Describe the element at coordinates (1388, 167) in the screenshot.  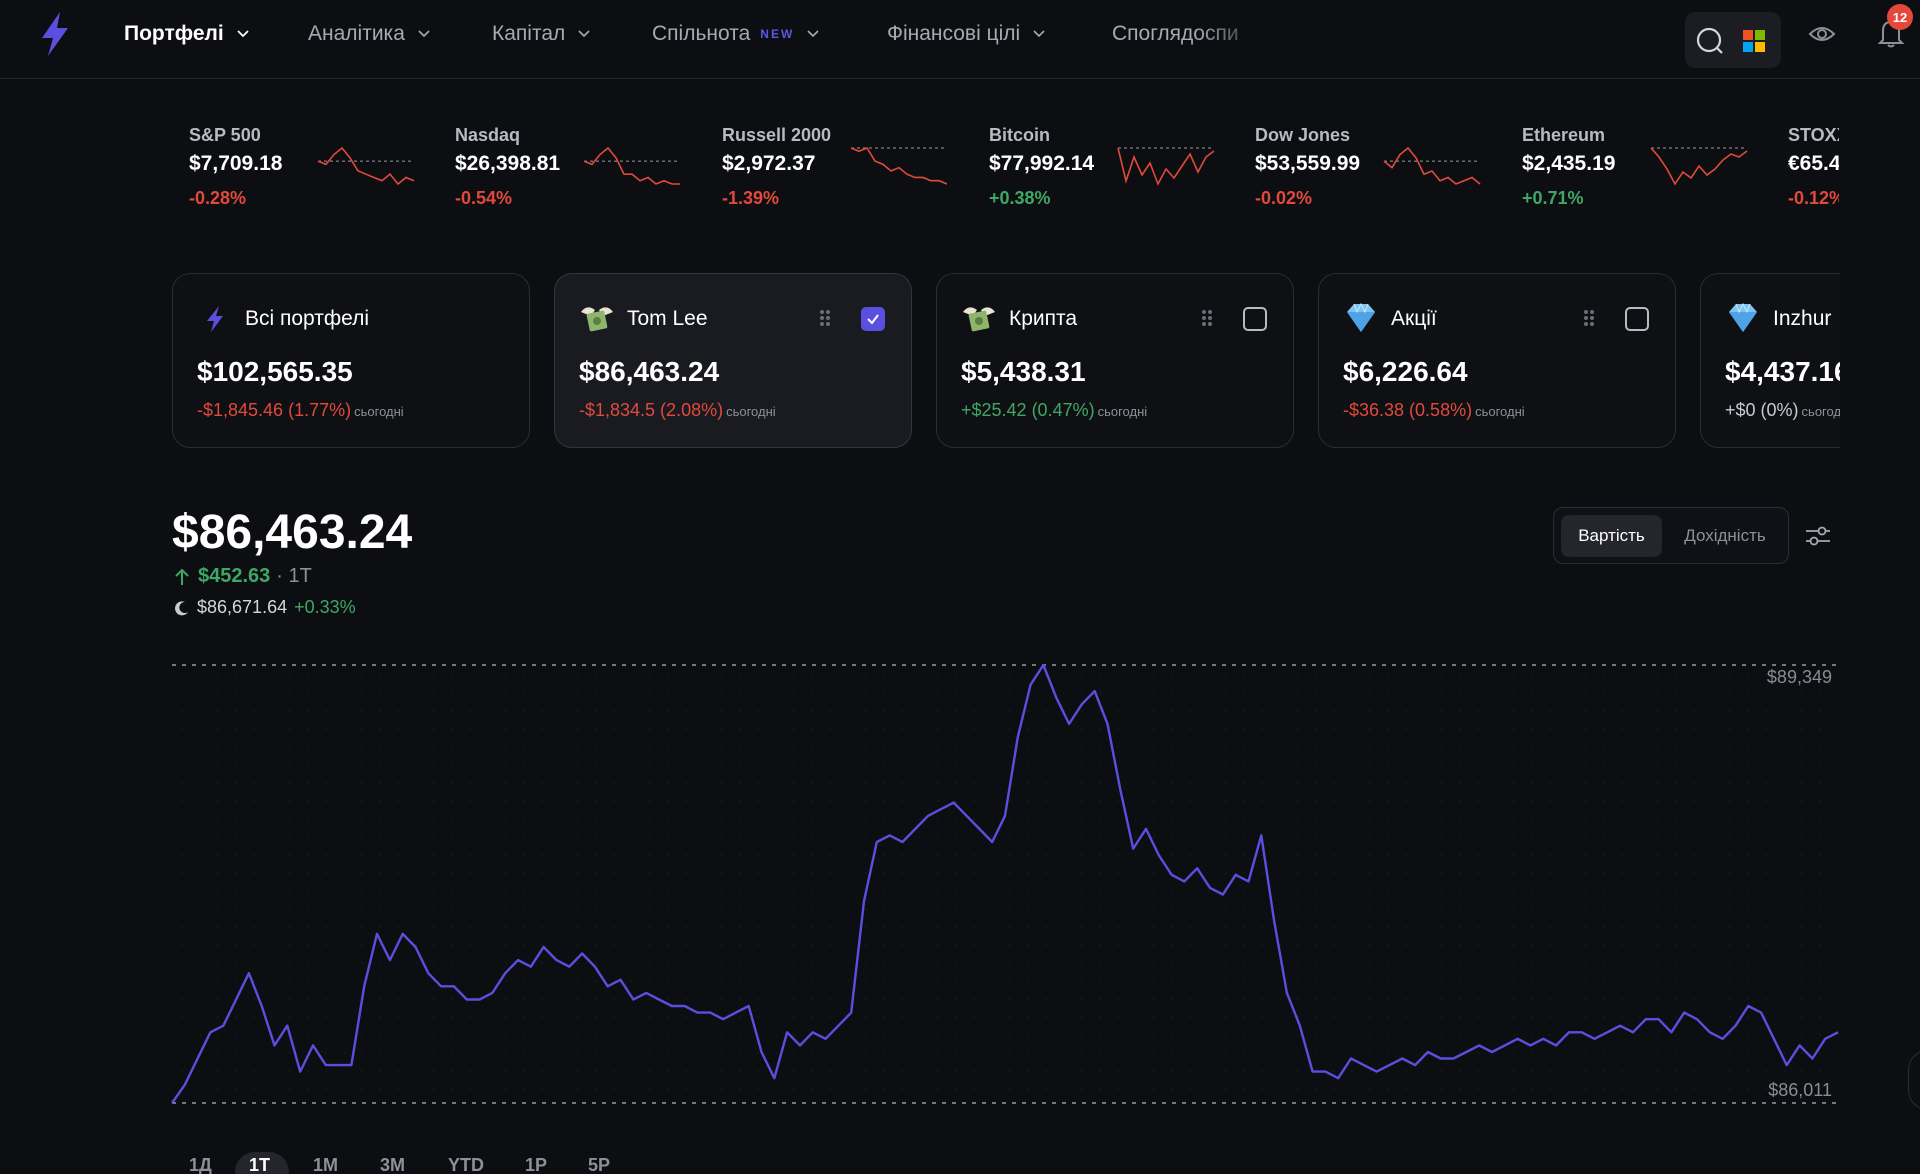
I see `ticker-dow-jones: Dow Jones $53,559.99 -0.02%` at that location.